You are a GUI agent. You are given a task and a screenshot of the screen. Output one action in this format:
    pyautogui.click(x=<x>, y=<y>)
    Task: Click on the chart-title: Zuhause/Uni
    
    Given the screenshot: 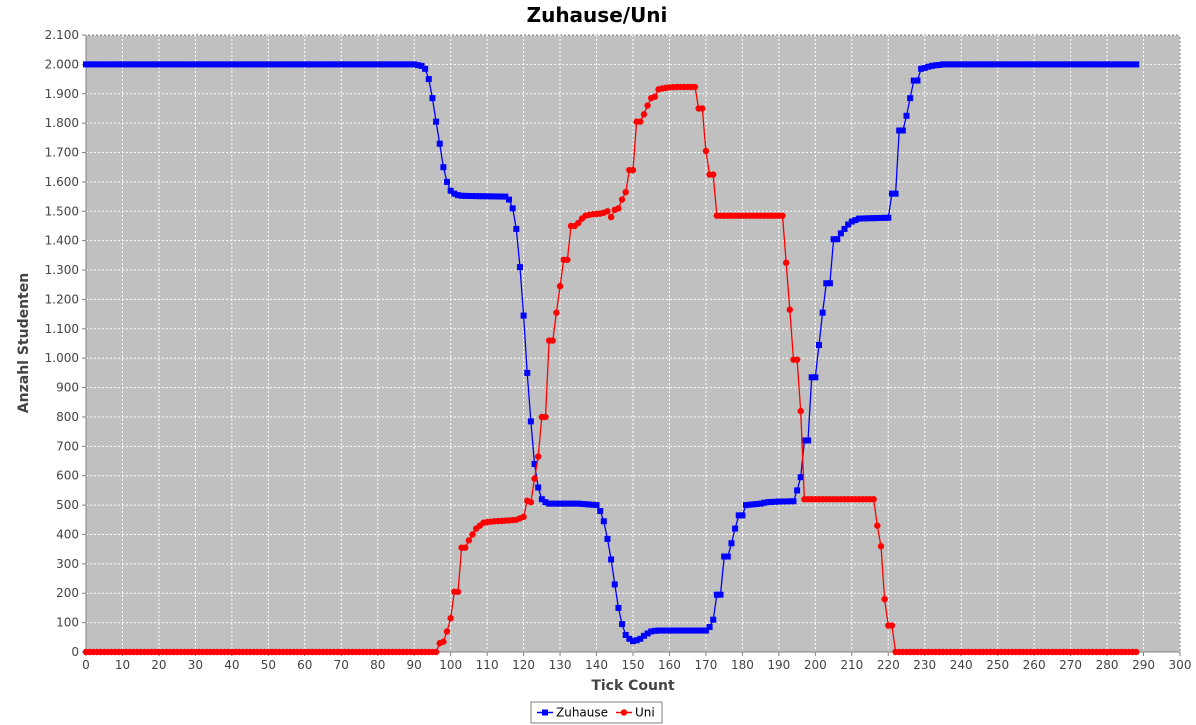 What is the action you would take?
    pyautogui.click(x=597, y=15)
    